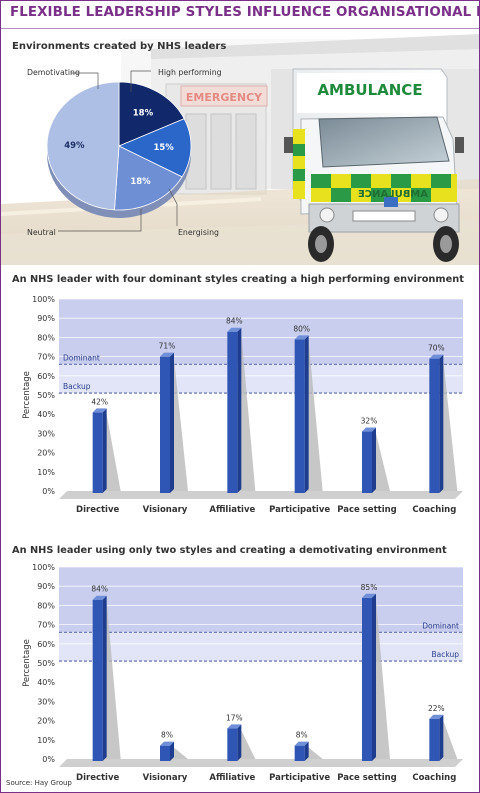 The width and height of the screenshot is (480, 793). I want to click on chart2-y-tick-label: 20%, so click(46, 721).